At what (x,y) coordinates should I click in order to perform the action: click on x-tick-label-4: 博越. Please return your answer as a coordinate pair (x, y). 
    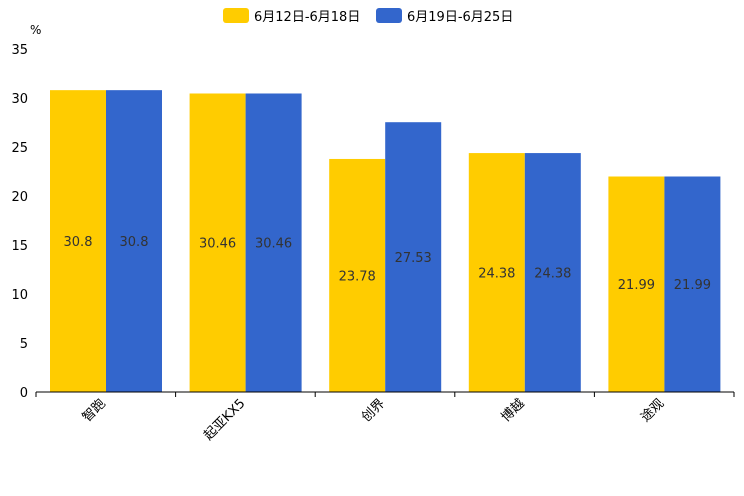
    Looking at the image, I should click on (513, 410).